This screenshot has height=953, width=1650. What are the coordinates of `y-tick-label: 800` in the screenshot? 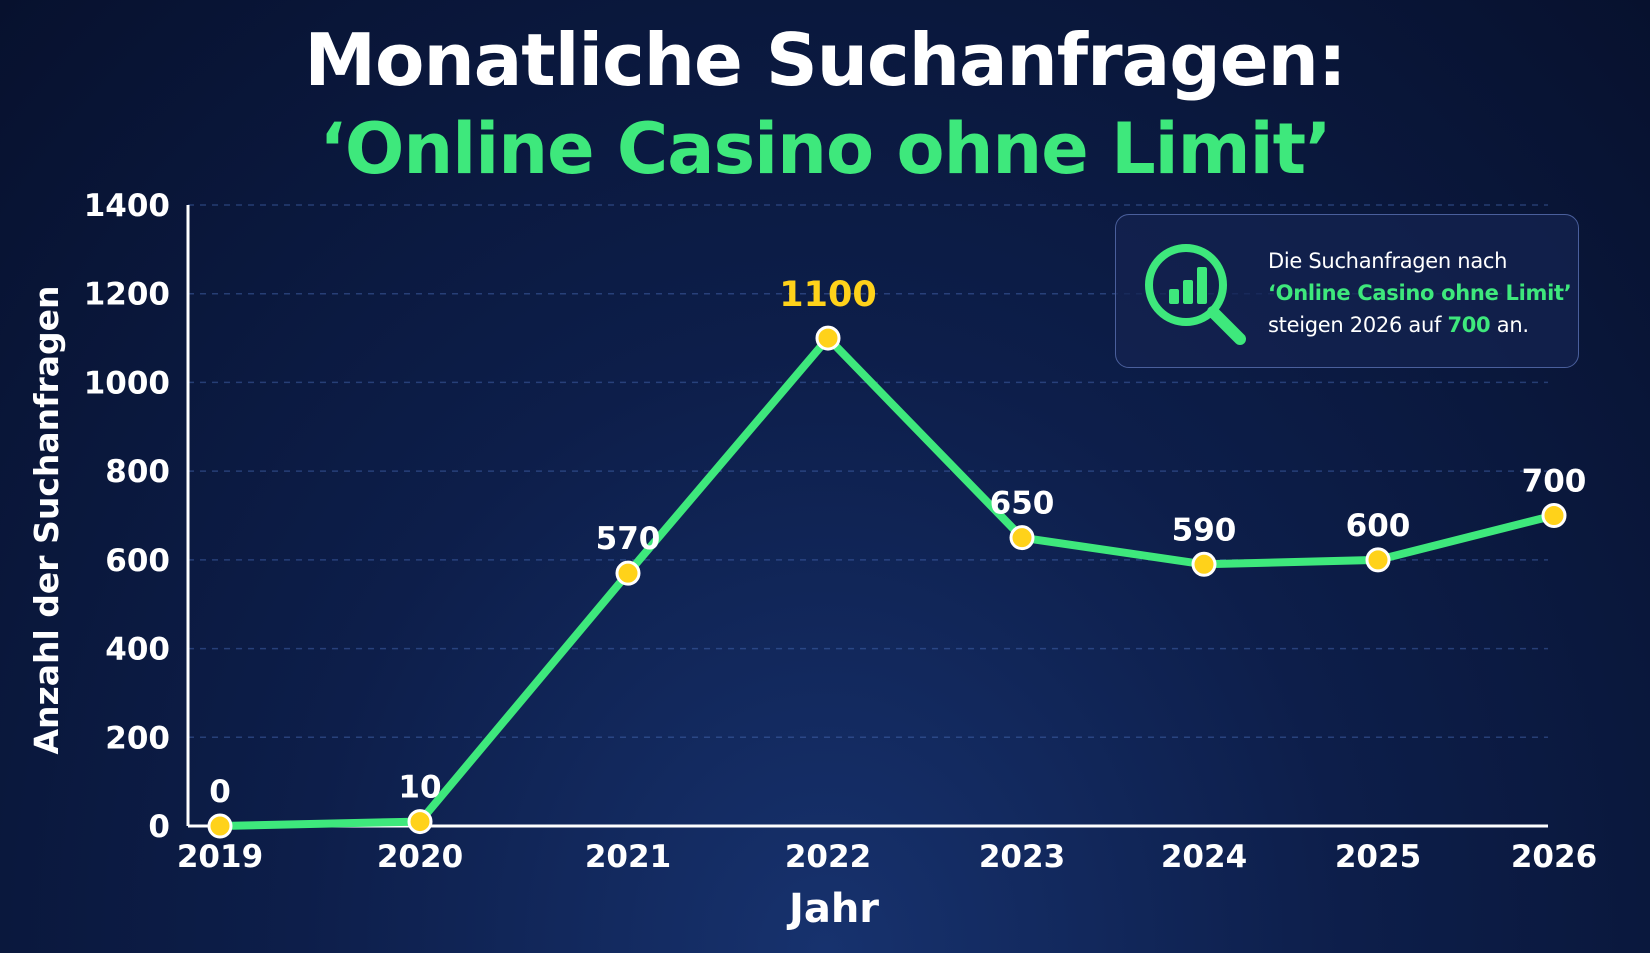 It's located at (137, 472).